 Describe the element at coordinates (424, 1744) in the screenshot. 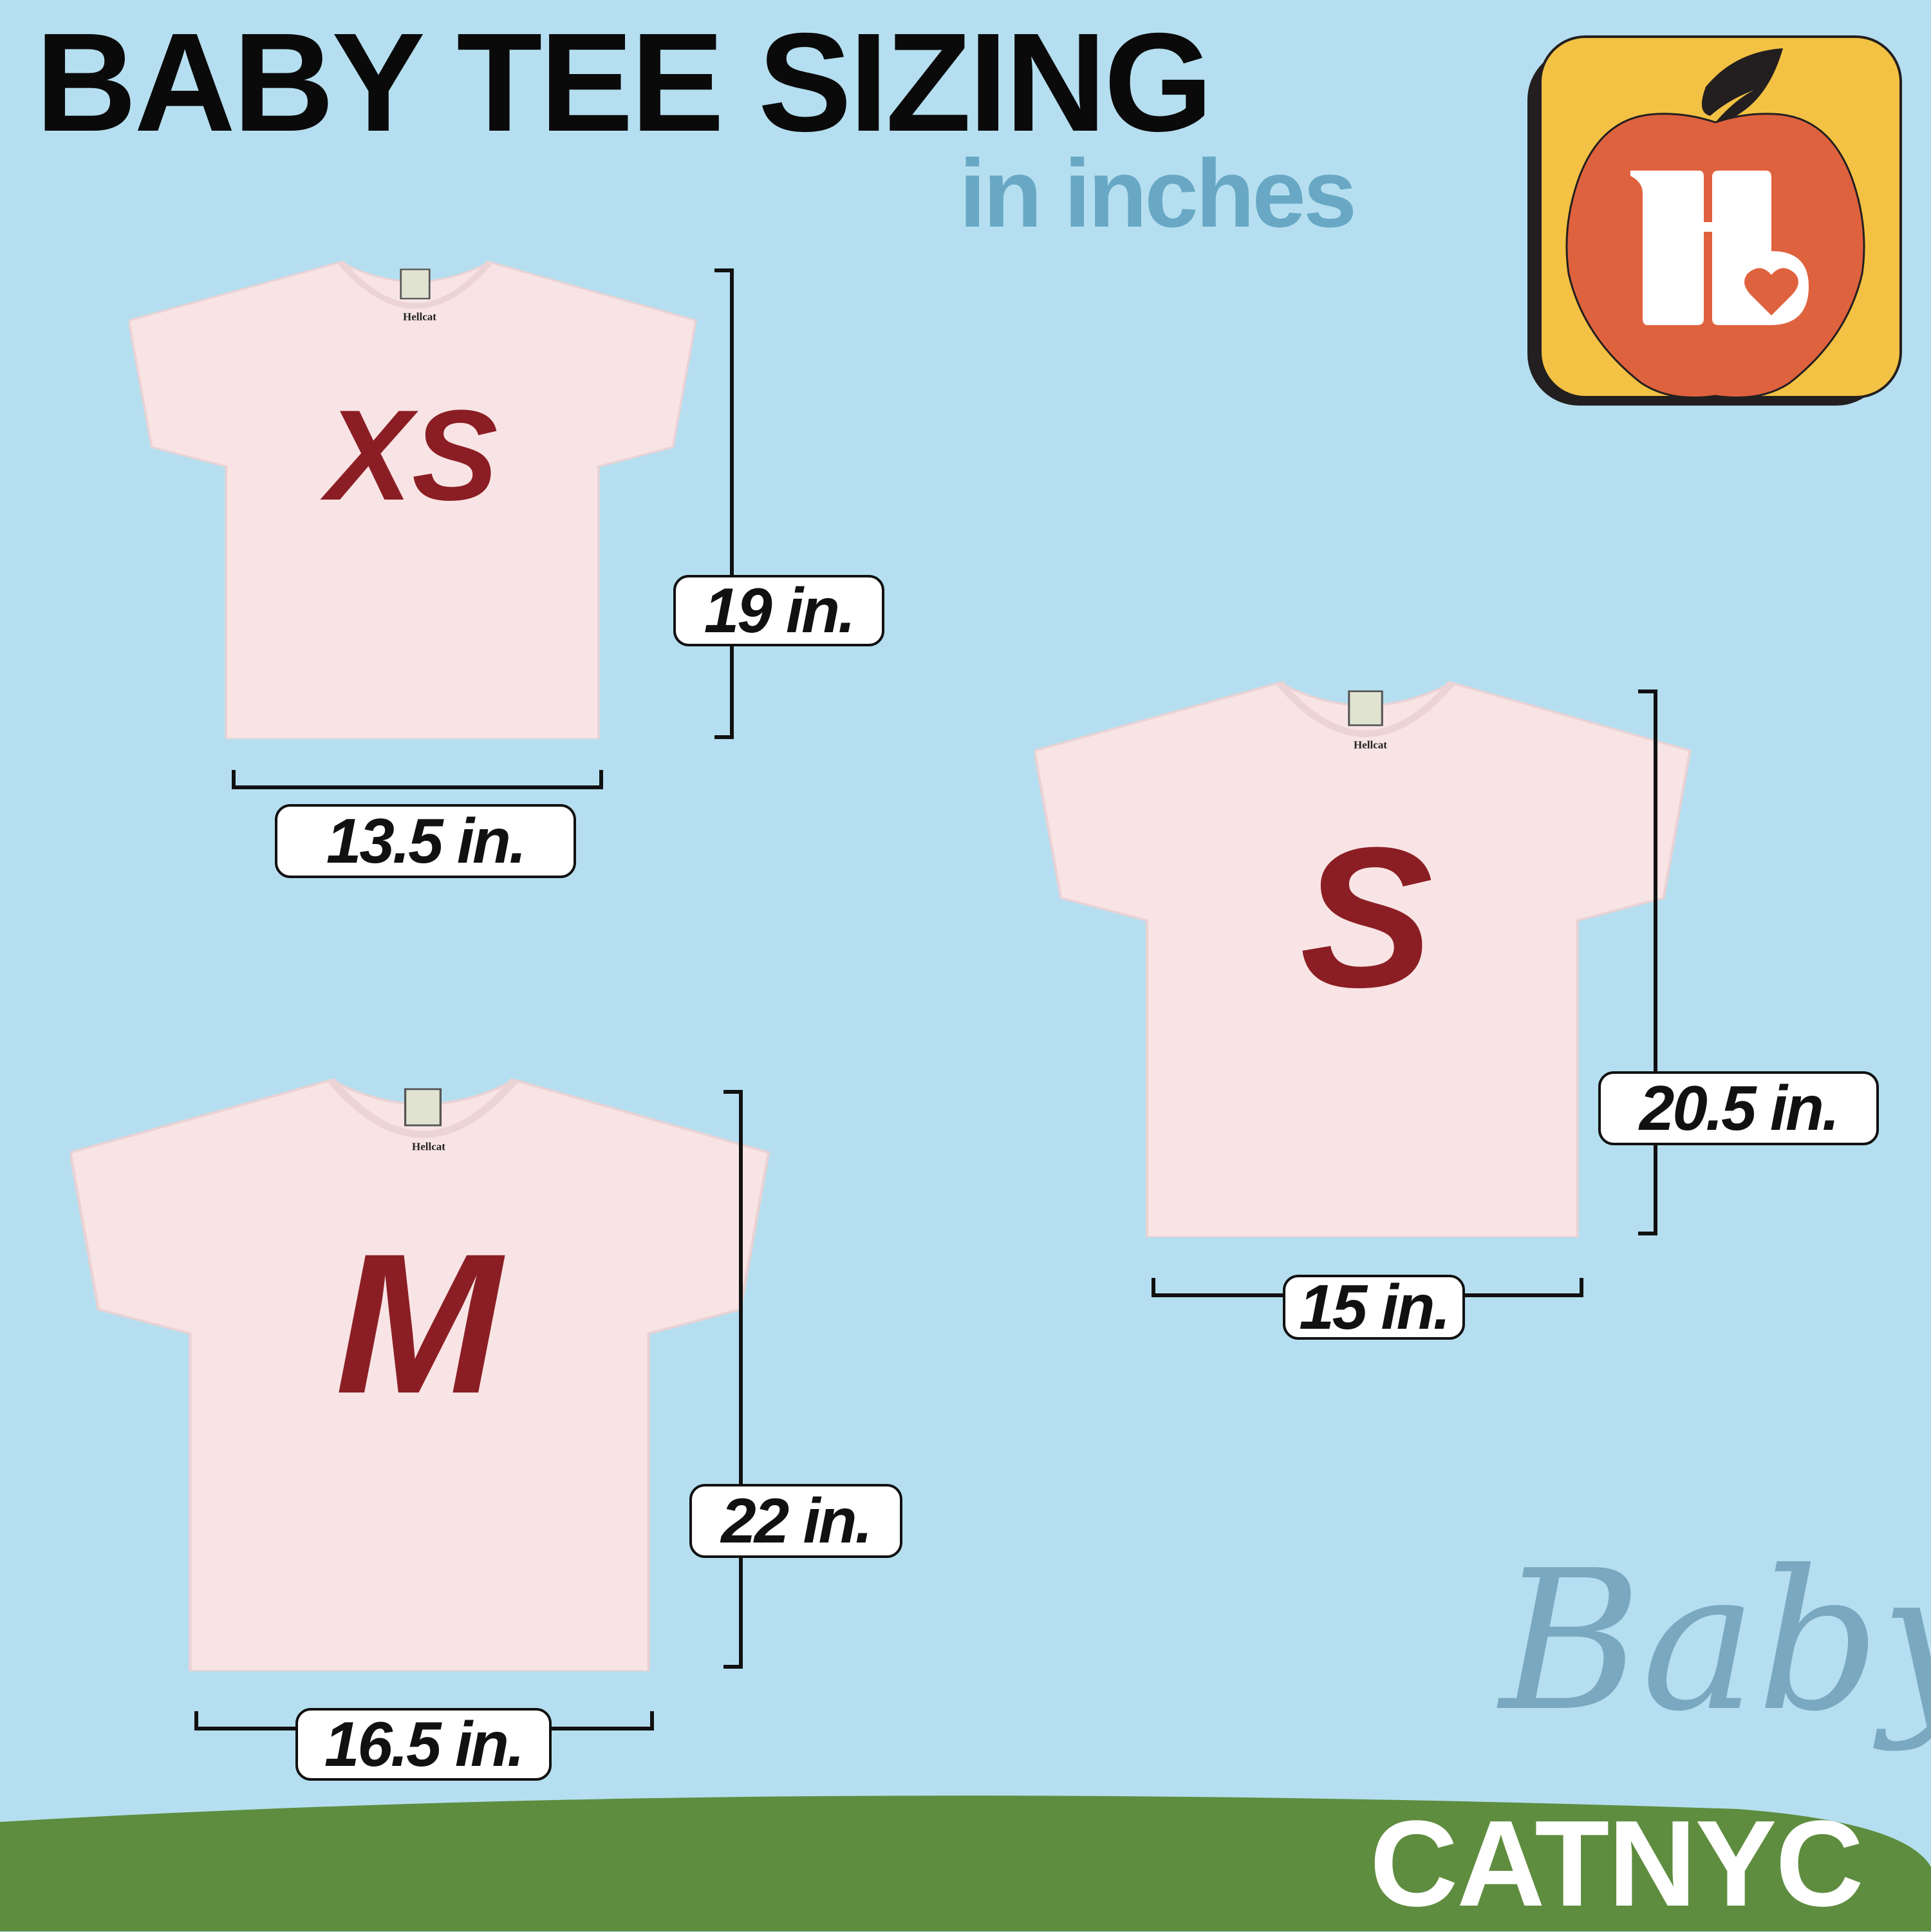

I see `width-label-m: 16.5 in.` at that location.